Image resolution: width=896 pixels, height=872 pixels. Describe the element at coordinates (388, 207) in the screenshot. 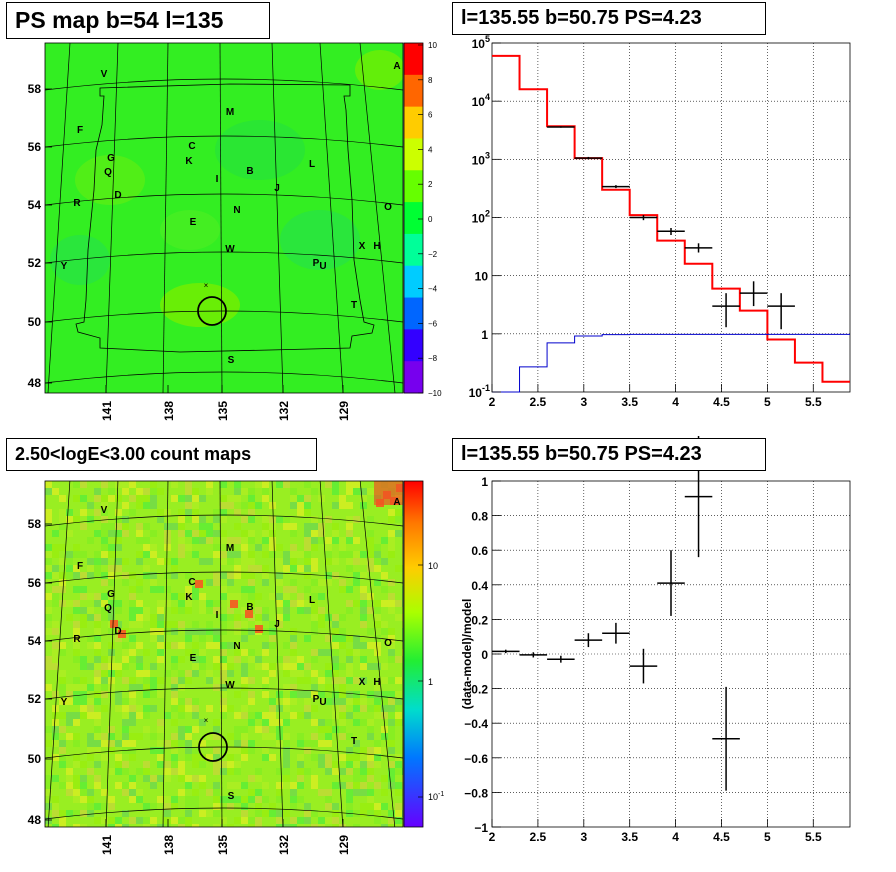

I see `ps-source-label: O` at that location.